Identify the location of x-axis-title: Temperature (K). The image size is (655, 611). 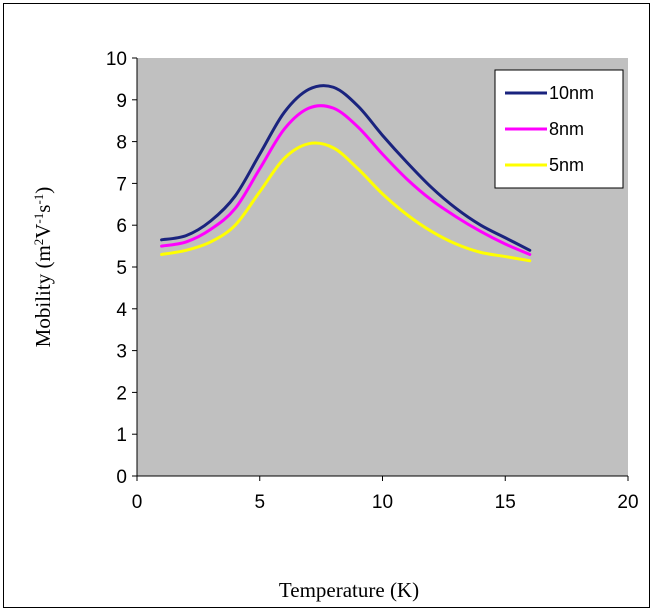
(349, 590).